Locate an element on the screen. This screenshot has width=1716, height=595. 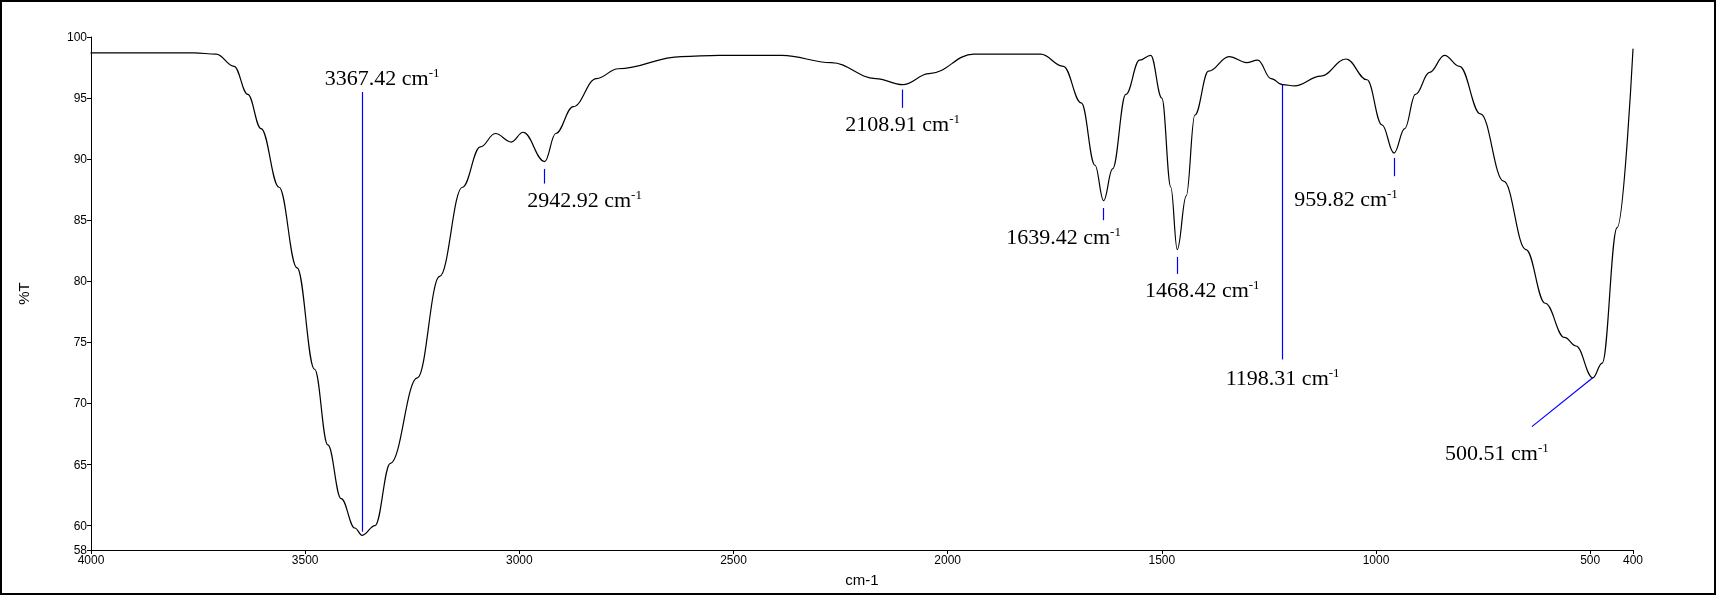
y-tick-label: 90 is located at coordinates (80, 159).